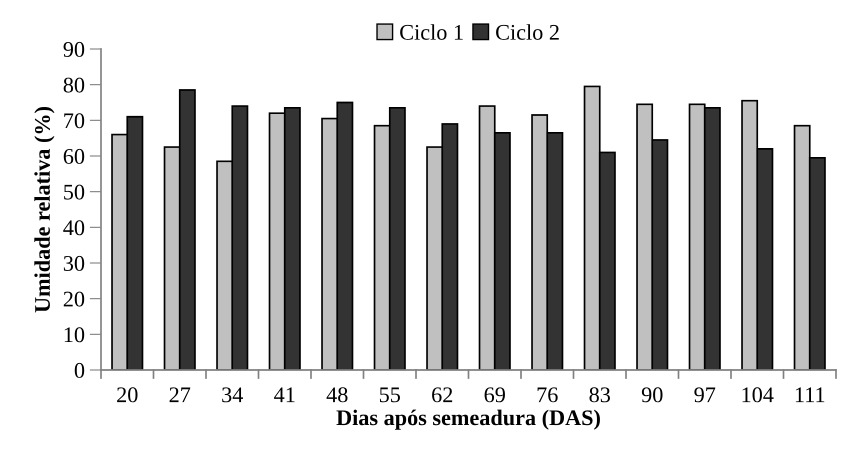 This screenshot has width=846, height=460. What do you see at coordinates (548, 394) in the screenshot?
I see `x-tick-label: 76` at bounding box center [548, 394].